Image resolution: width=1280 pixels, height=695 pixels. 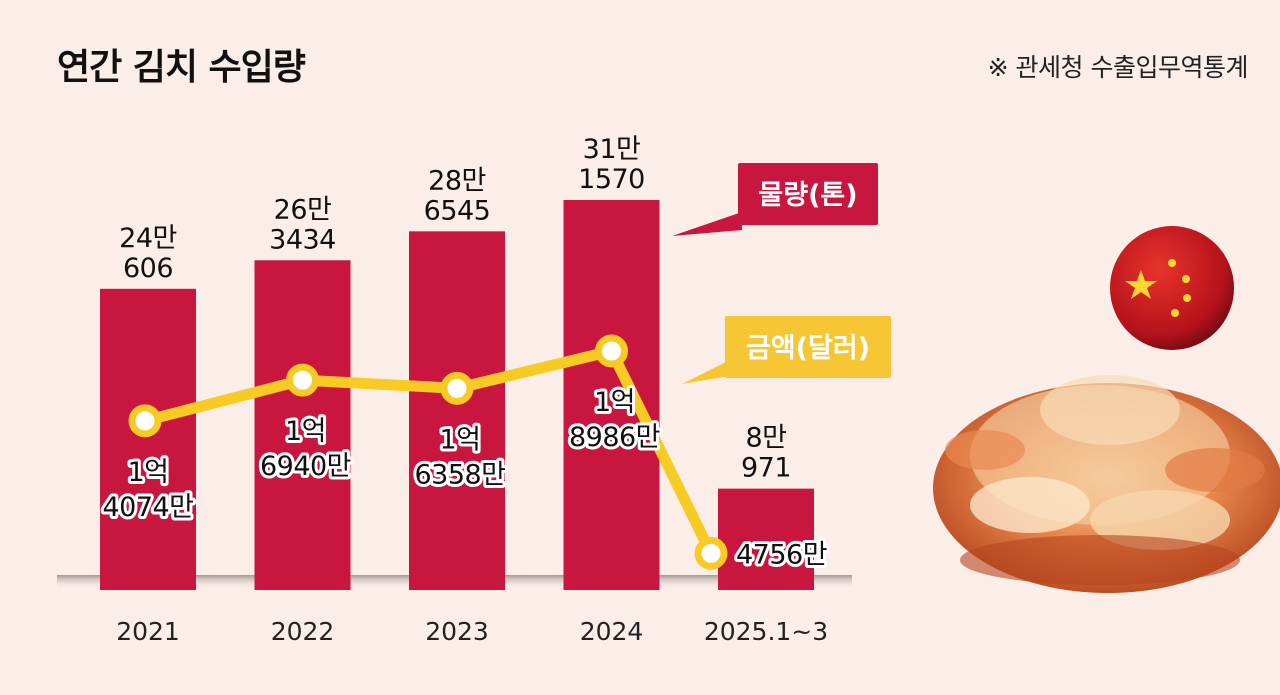 I want to click on bar-2021, so click(x=148, y=439).